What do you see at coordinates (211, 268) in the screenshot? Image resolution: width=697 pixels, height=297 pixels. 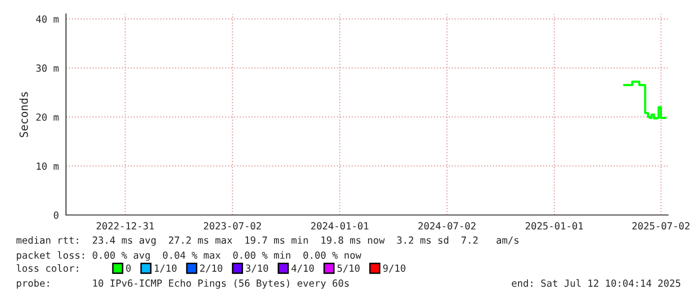 I see `legend-label: 2/10` at bounding box center [211, 268].